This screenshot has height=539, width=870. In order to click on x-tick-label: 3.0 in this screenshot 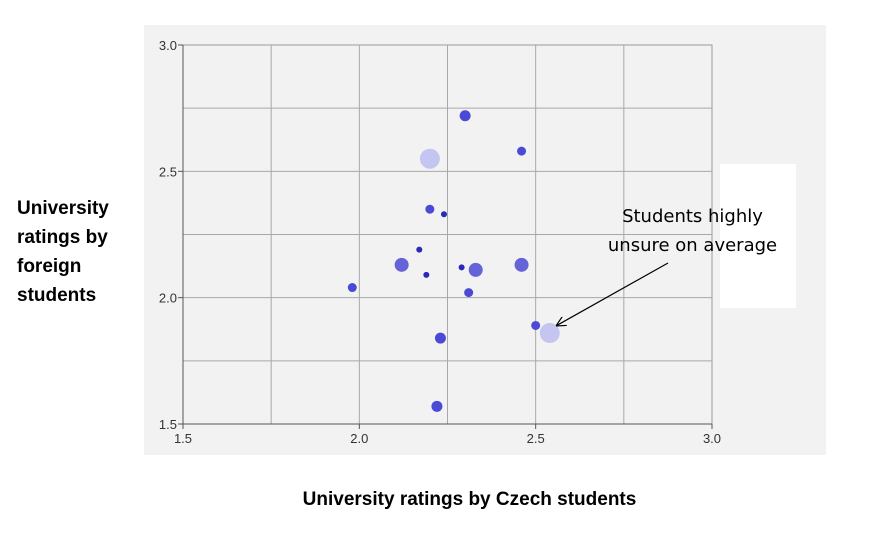, I will do `click(712, 438)`.